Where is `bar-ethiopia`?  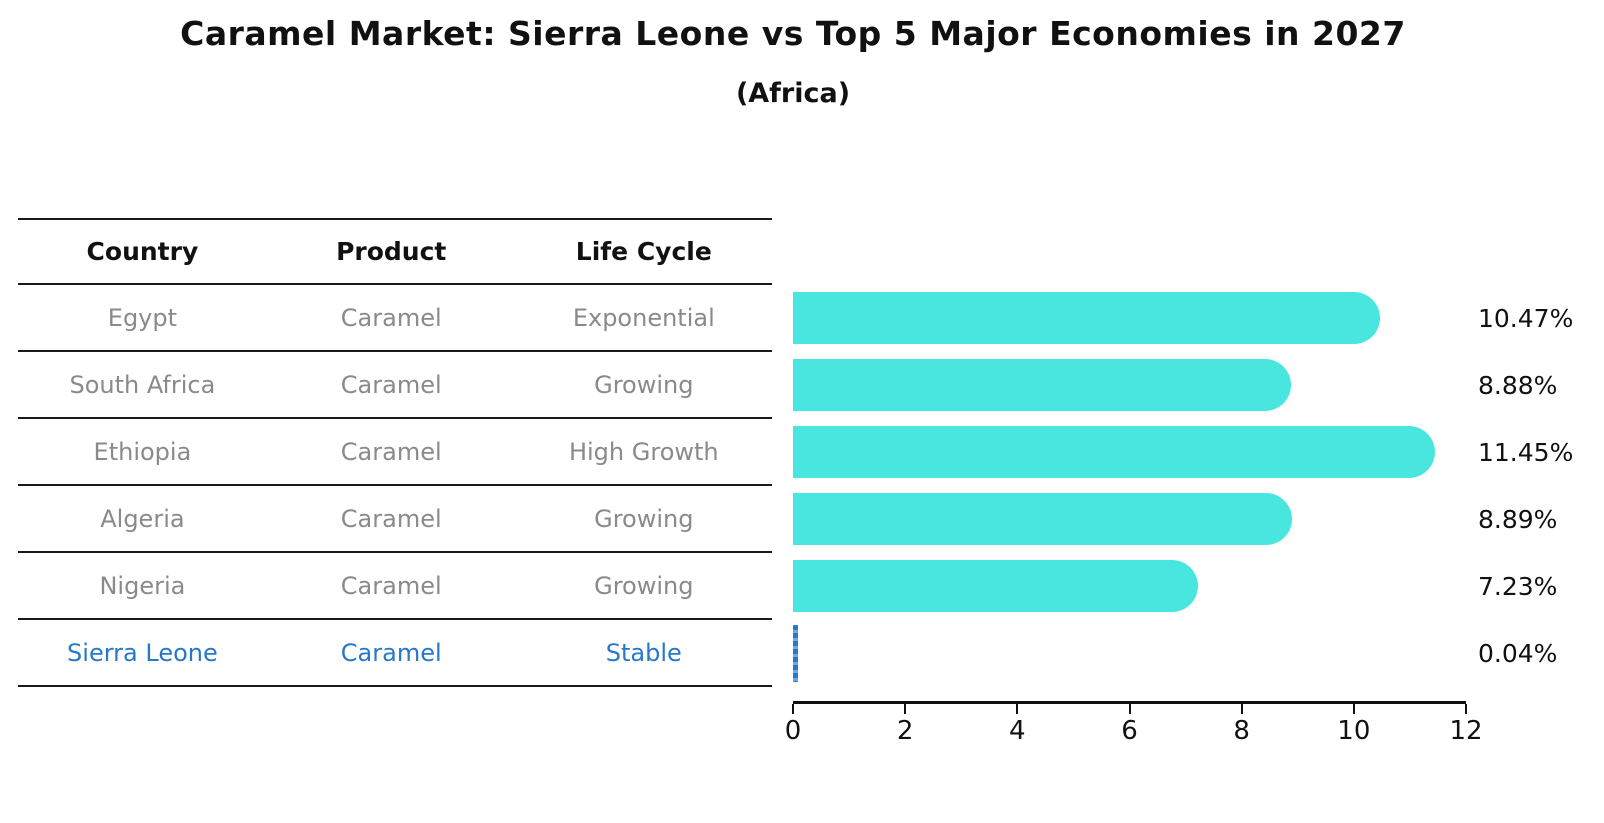
bar-ethiopia is located at coordinates (1114, 452).